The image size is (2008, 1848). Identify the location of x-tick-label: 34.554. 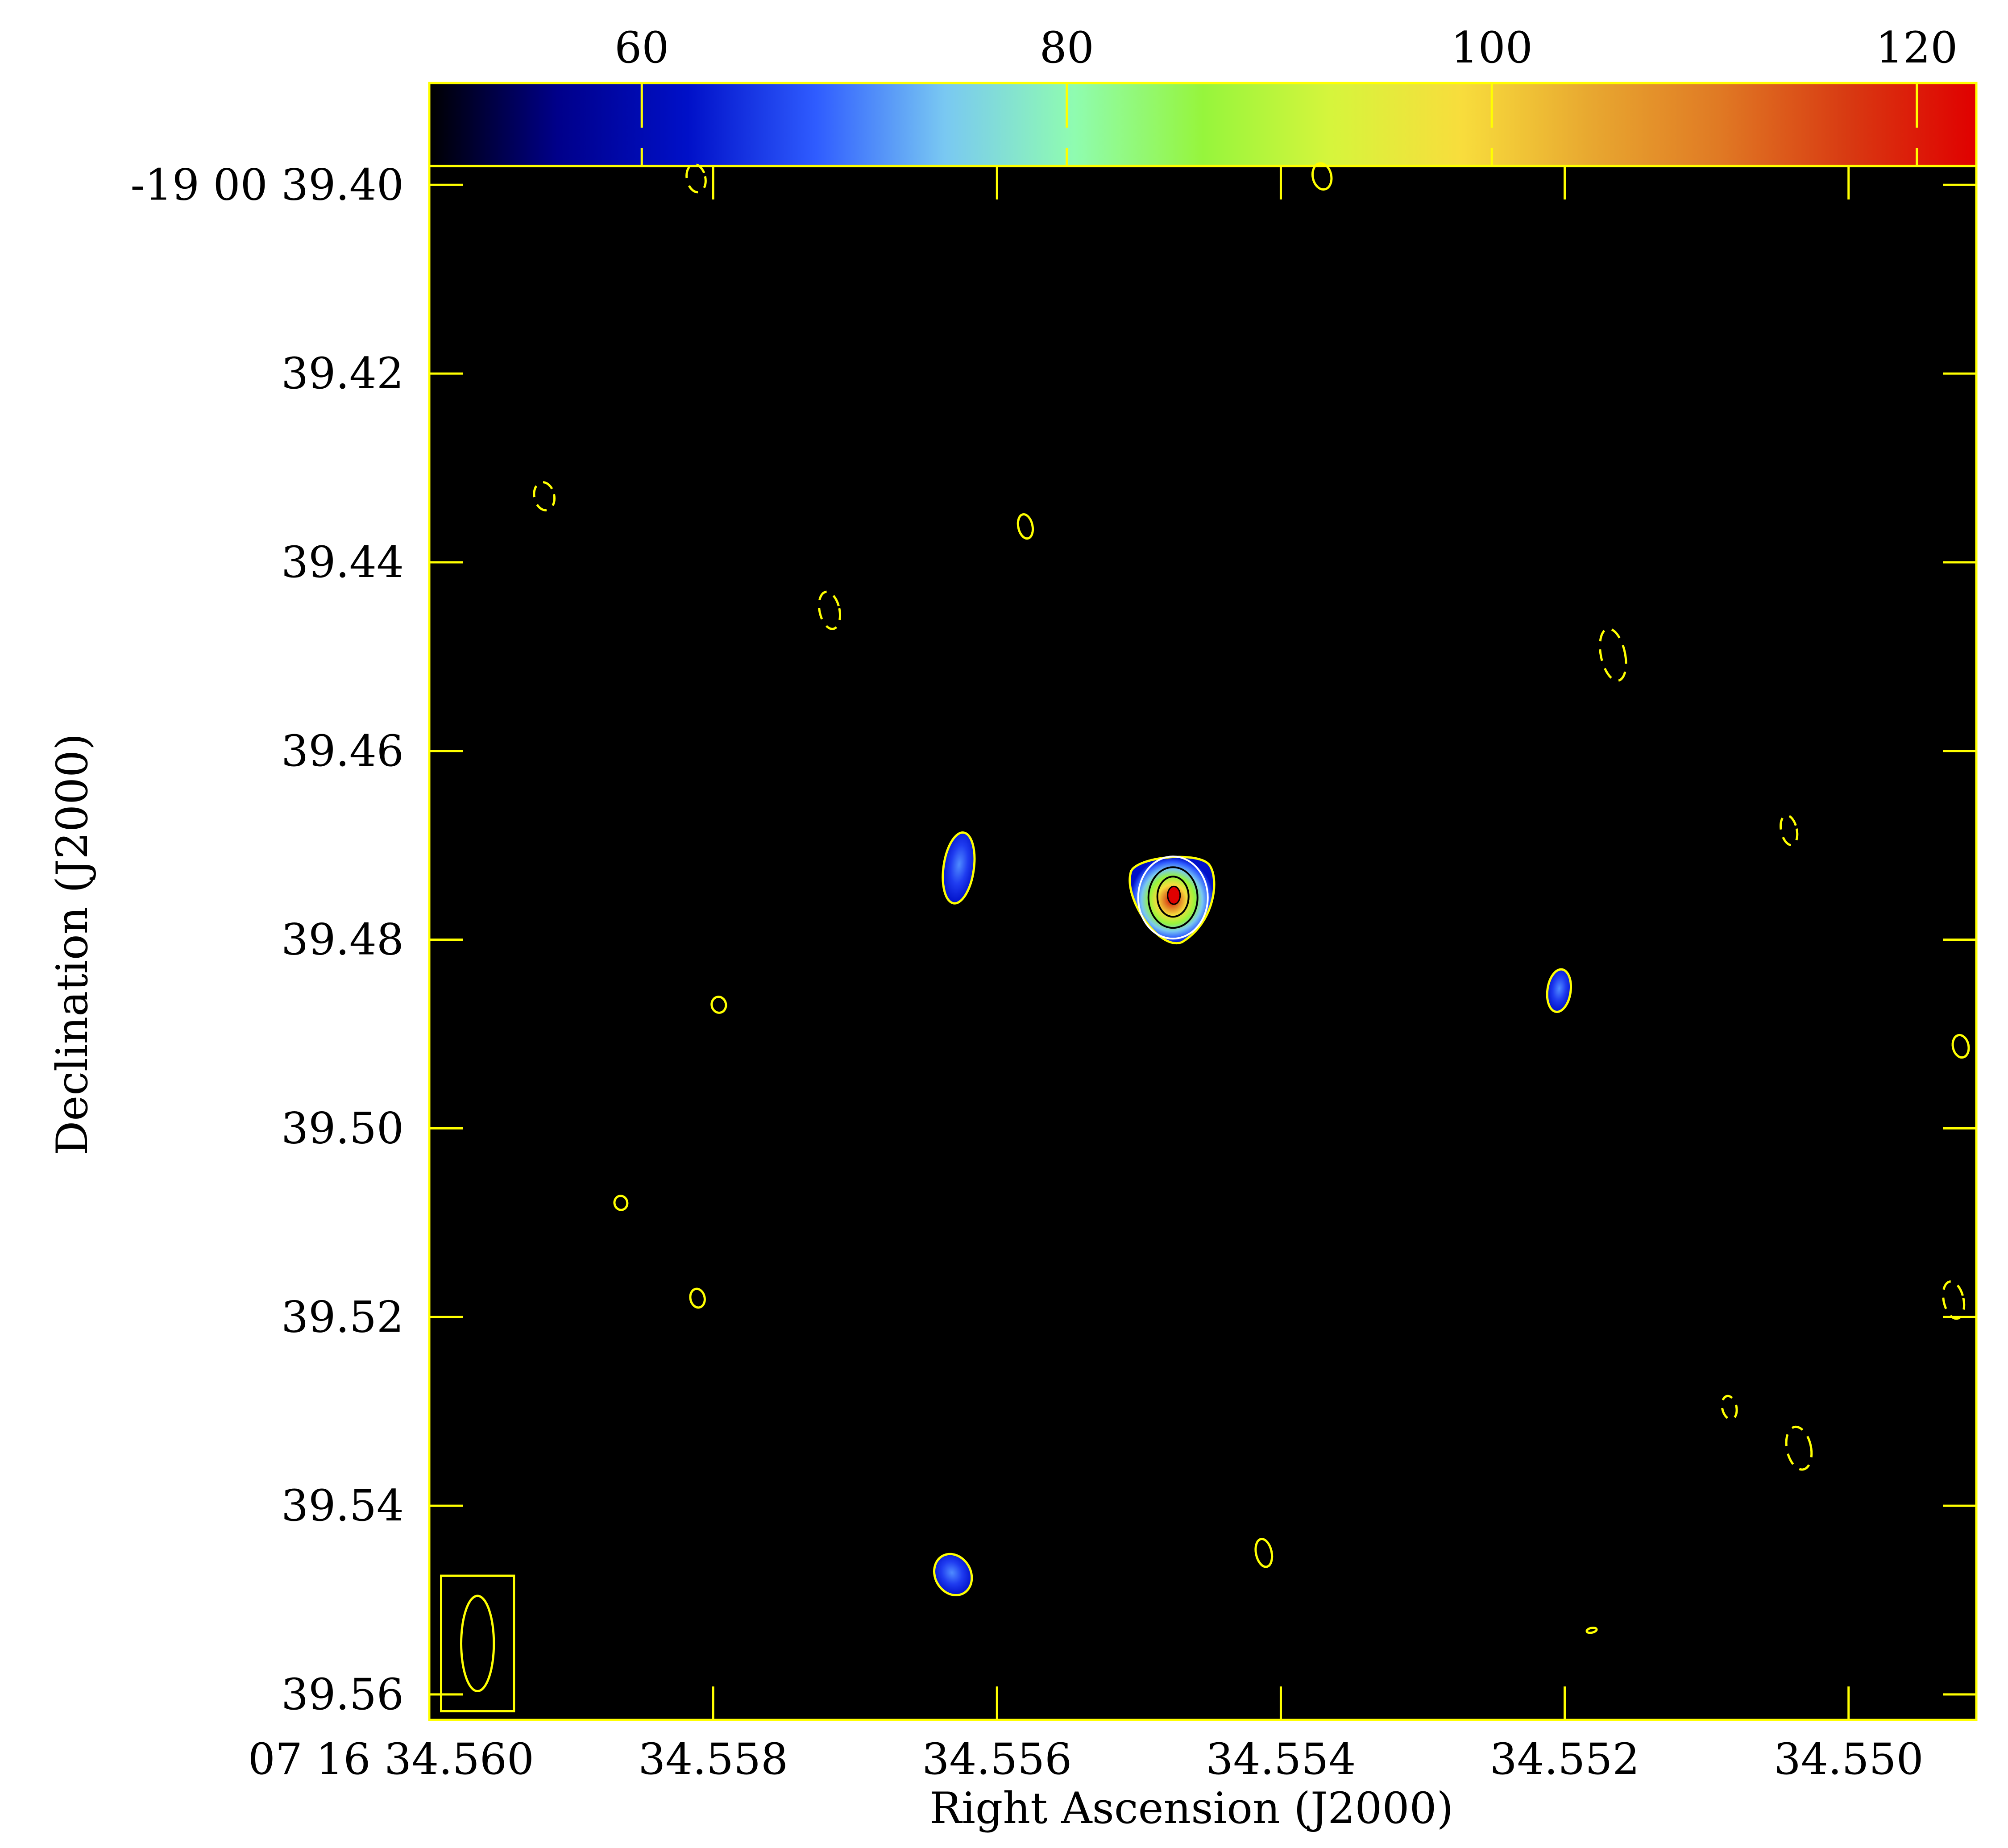
(1281, 1759).